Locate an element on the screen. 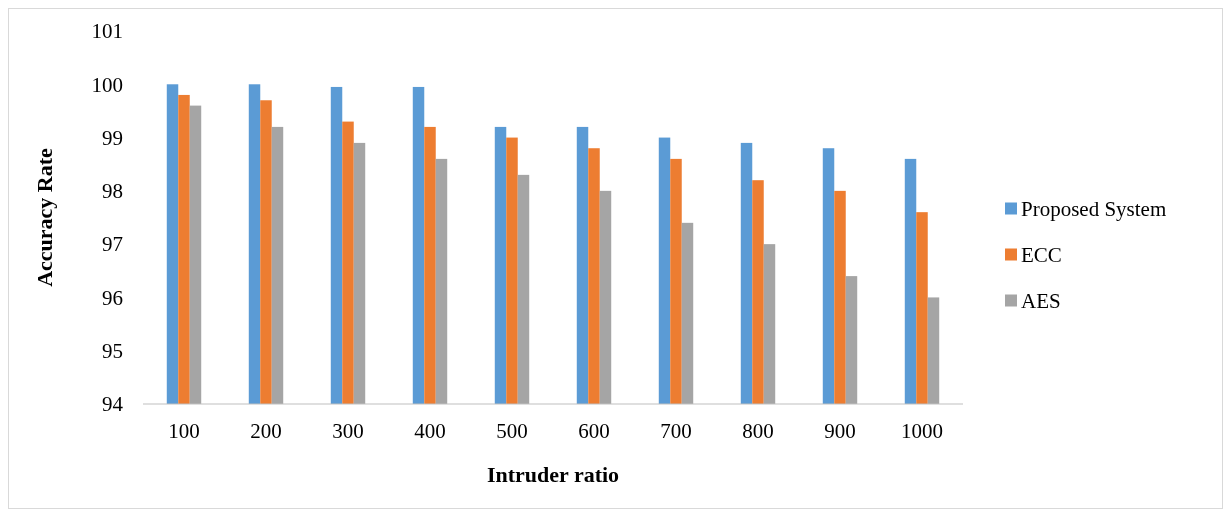  x-tick-label: 600 is located at coordinates (594, 431).